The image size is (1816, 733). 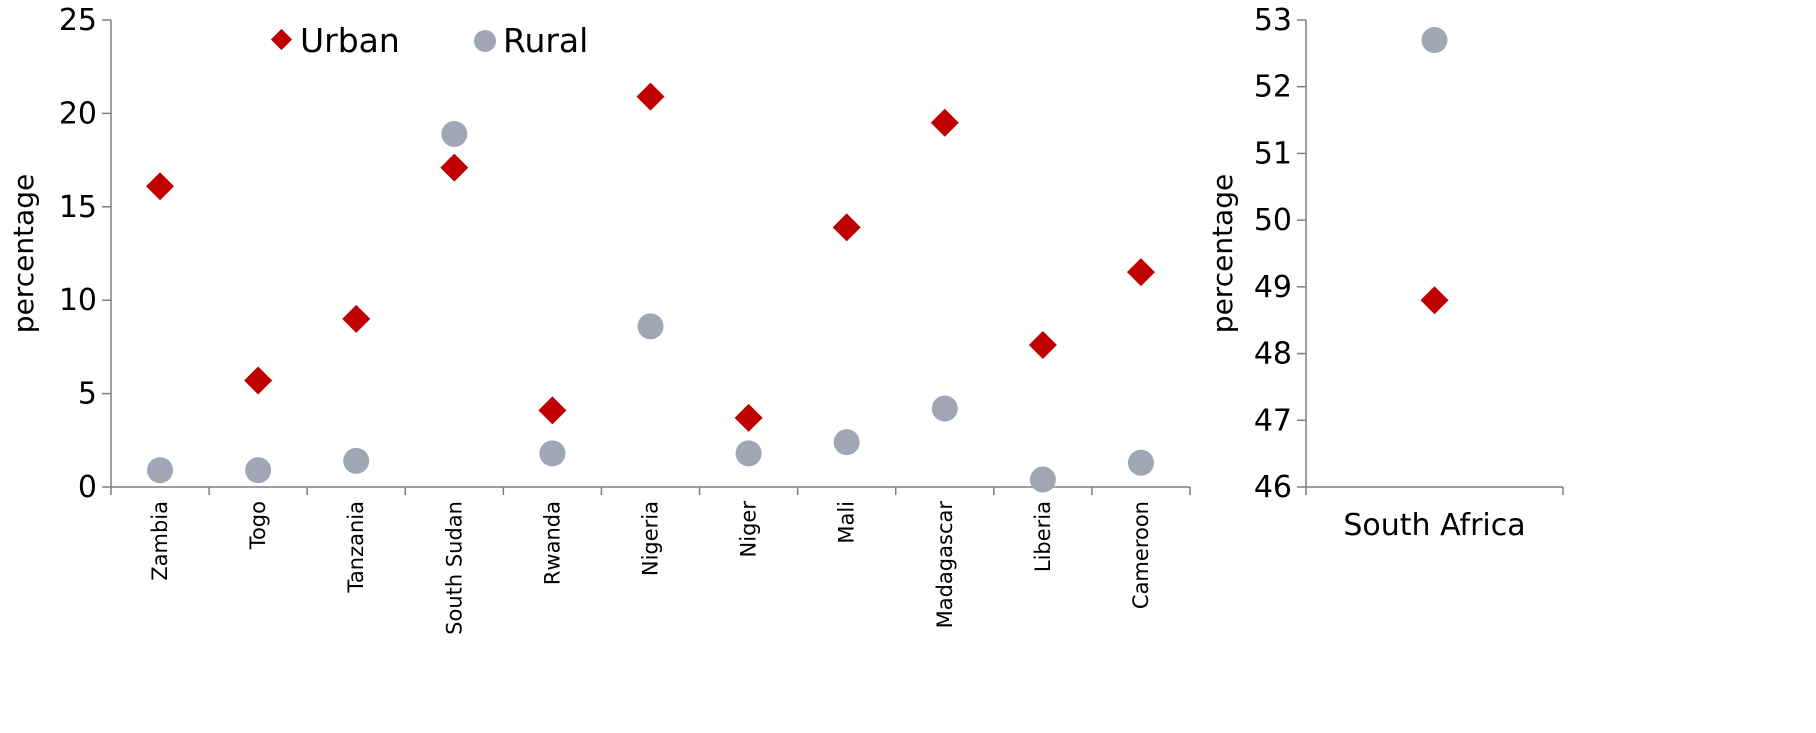 What do you see at coordinates (160, 541) in the screenshot?
I see `x-category-label: Zambia` at bounding box center [160, 541].